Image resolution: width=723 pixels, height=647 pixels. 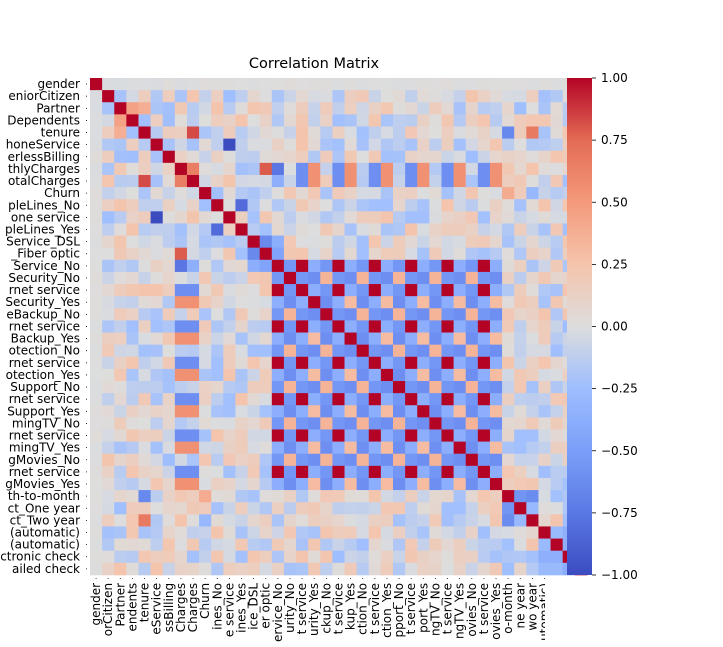 What do you see at coordinates (193, 607) in the screenshot?
I see `x-tick-label: Charges` at bounding box center [193, 607].